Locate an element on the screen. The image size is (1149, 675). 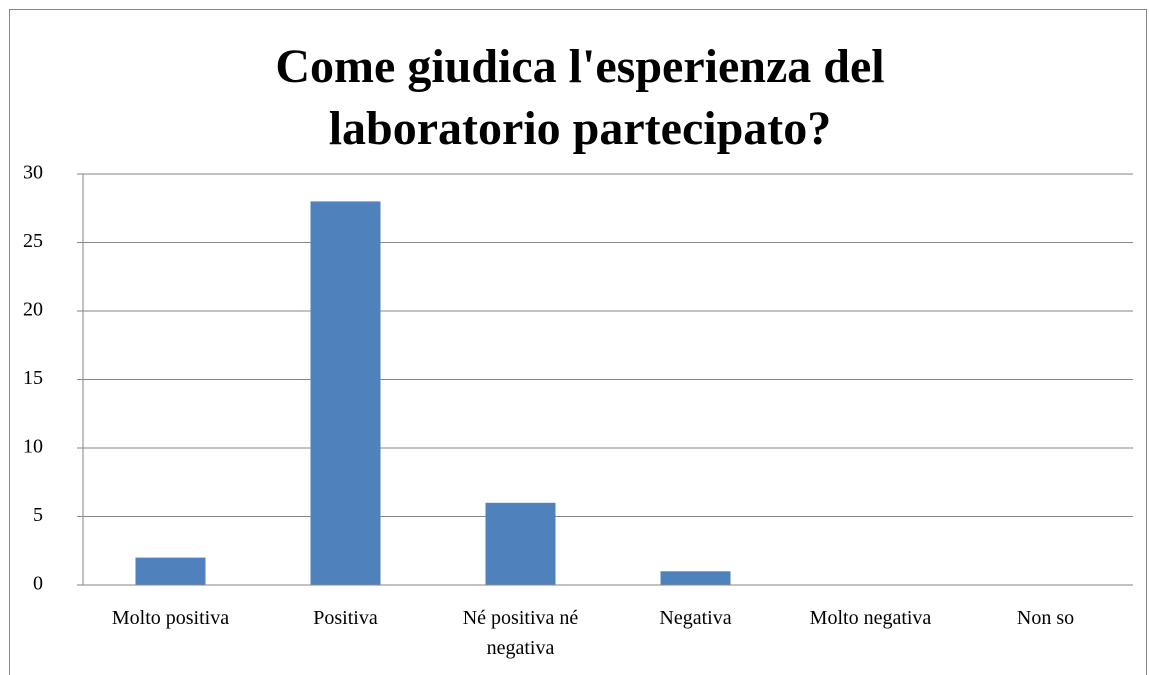
x-tick-label: Né positiva né negativa is located at coordinates (520, 633).